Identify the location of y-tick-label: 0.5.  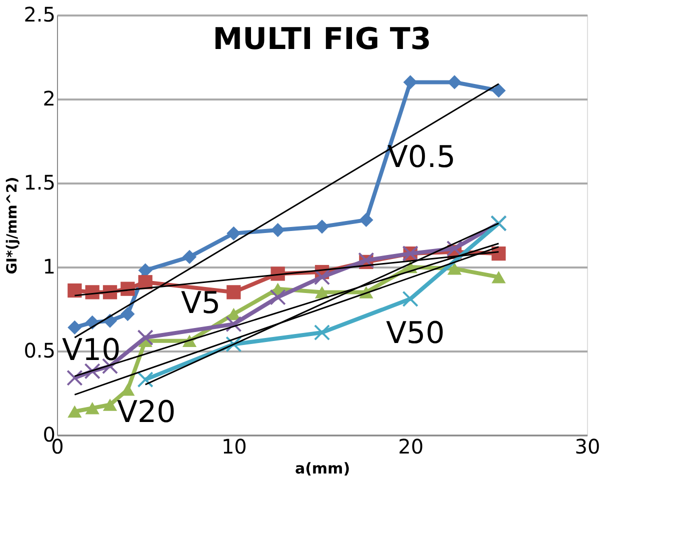
(40, 350).